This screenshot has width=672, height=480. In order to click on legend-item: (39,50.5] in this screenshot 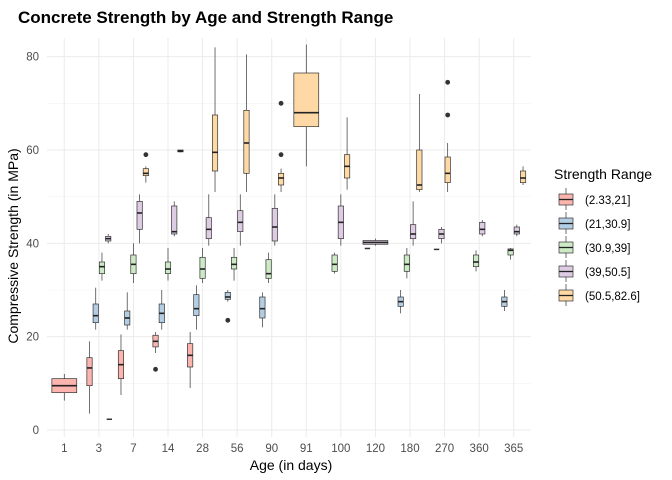, I will do `click(594, 271)`.